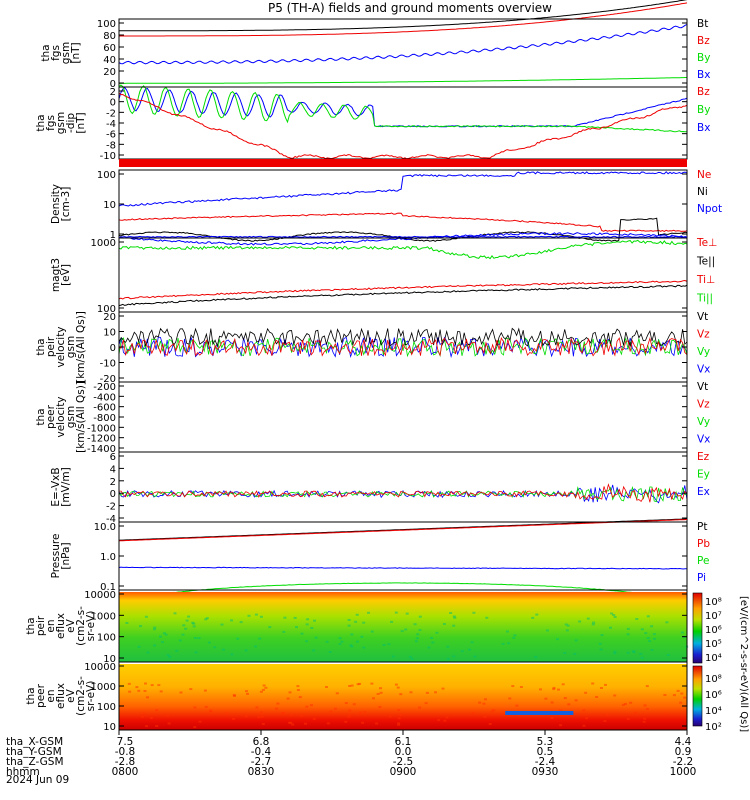  I want to click on legend-entry: Ti||, so click(704, 299).